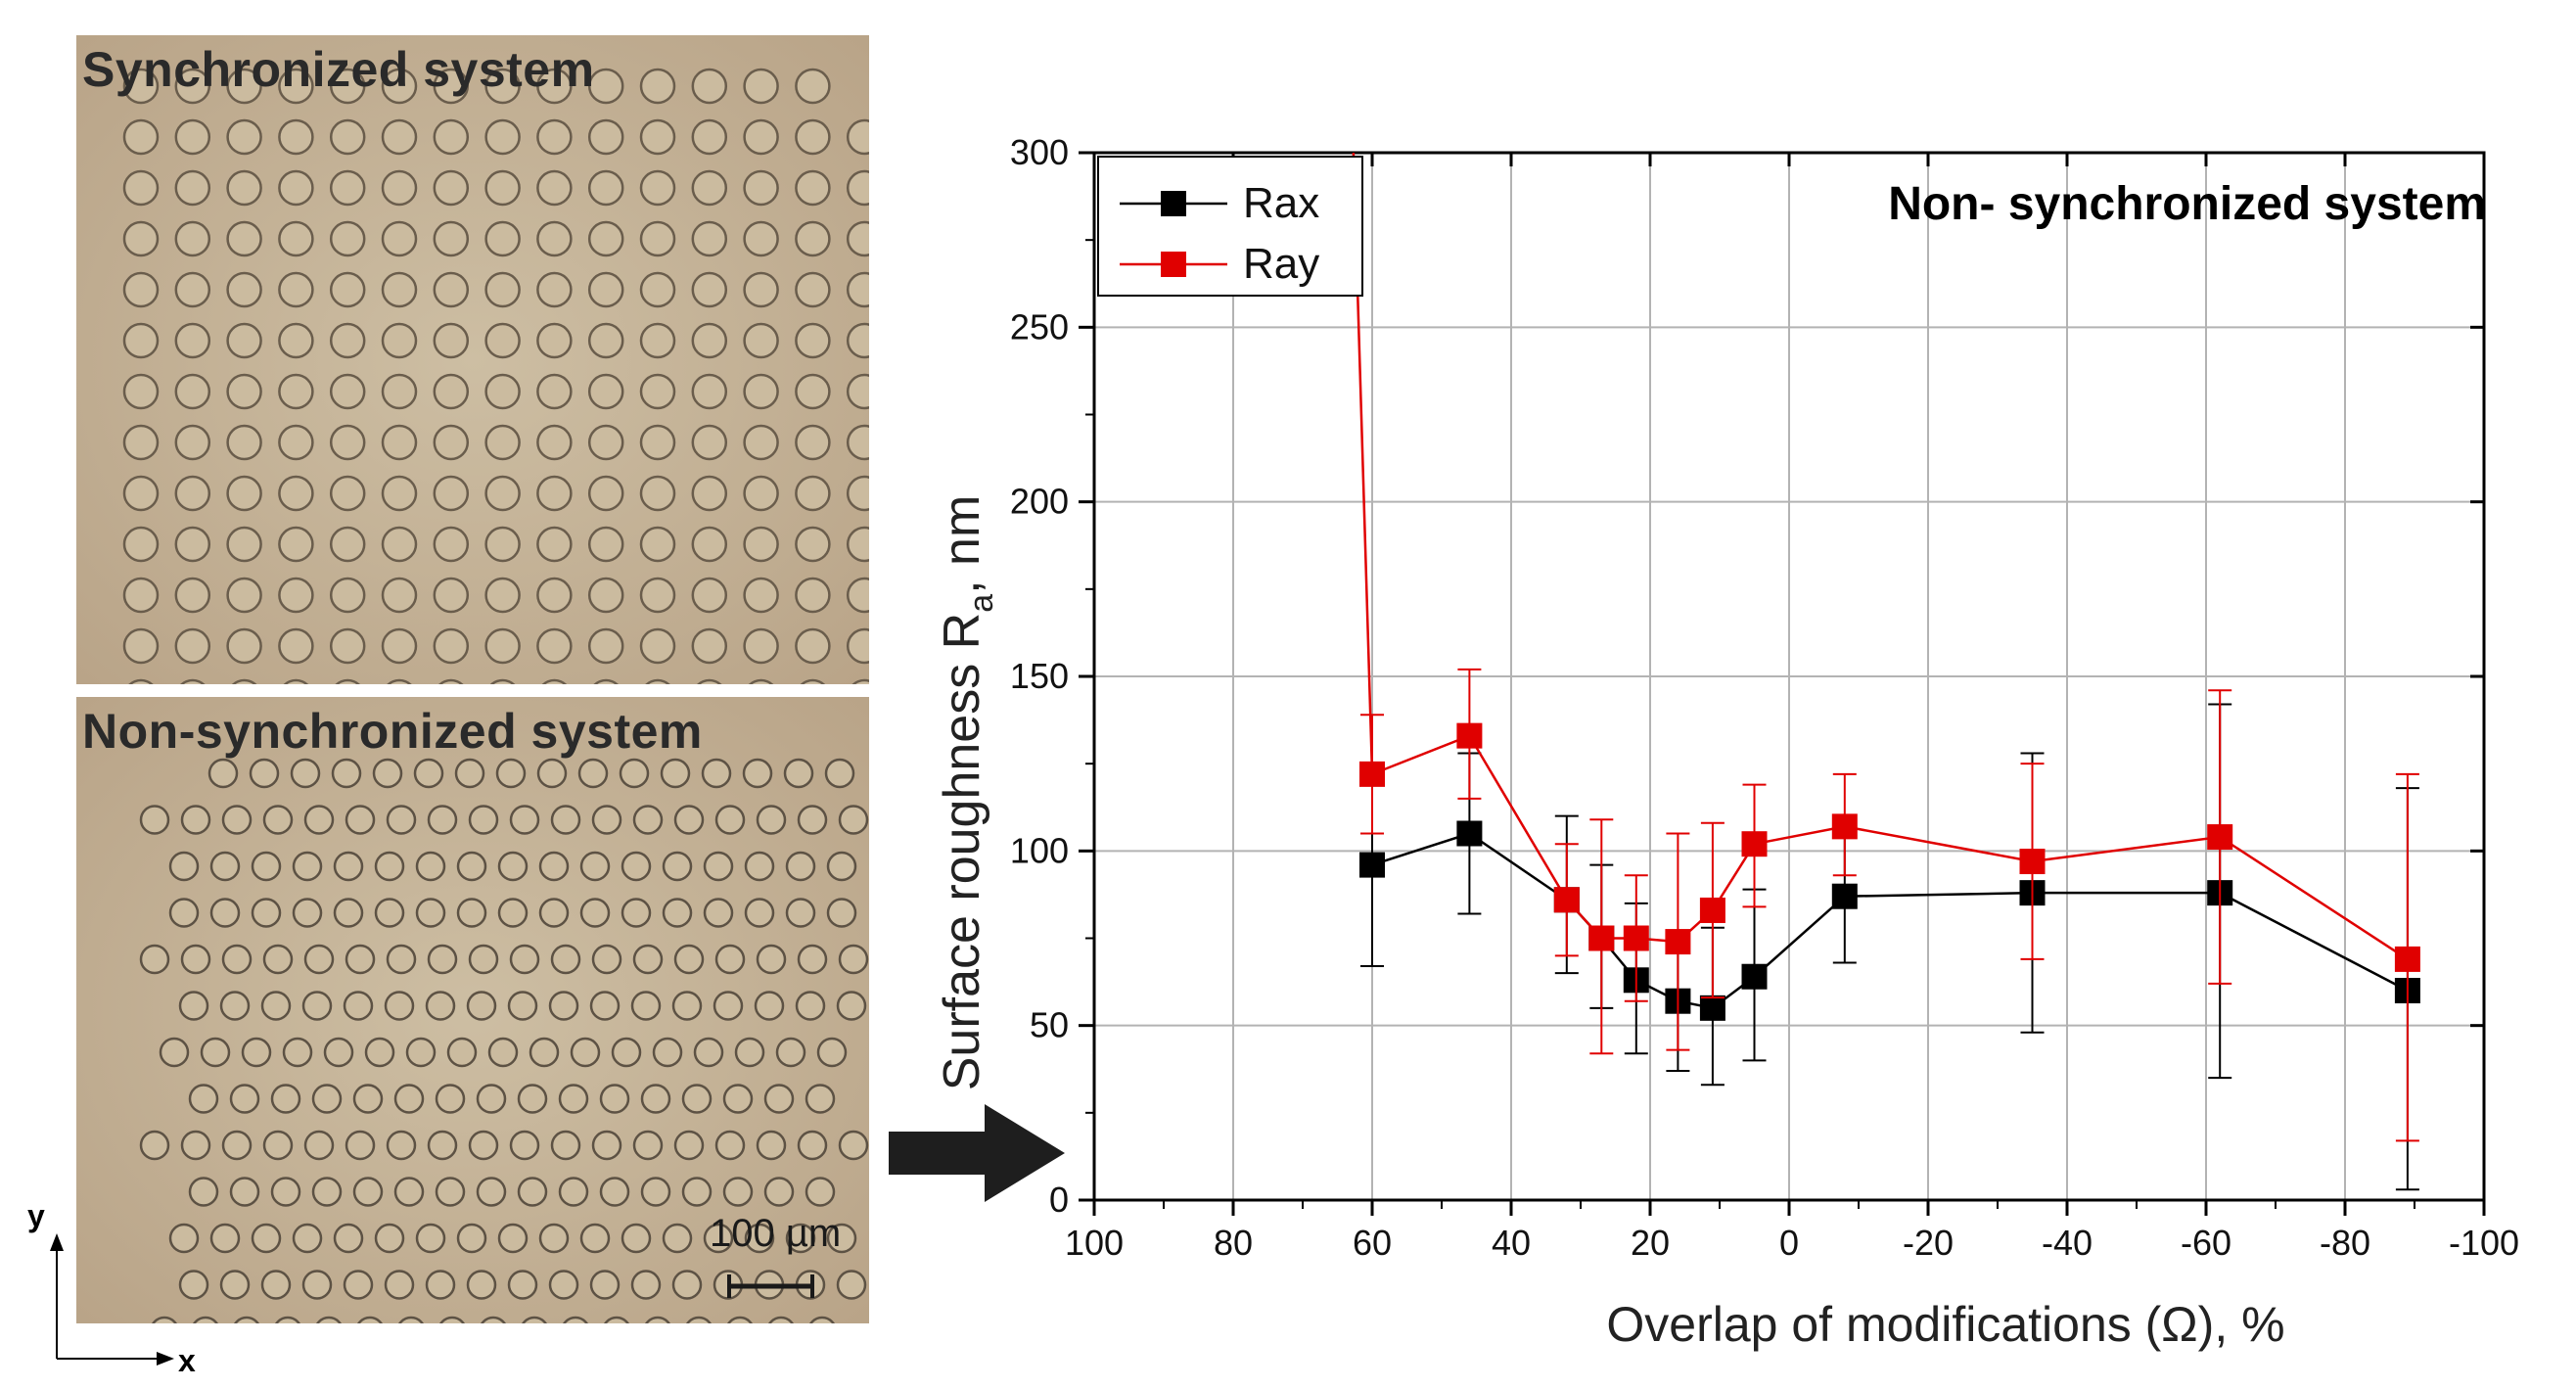 Image resolution: width=2576 pixels, height=1389 pixels. I want to click on y-tick-label: 0, so click(1059, 1200).